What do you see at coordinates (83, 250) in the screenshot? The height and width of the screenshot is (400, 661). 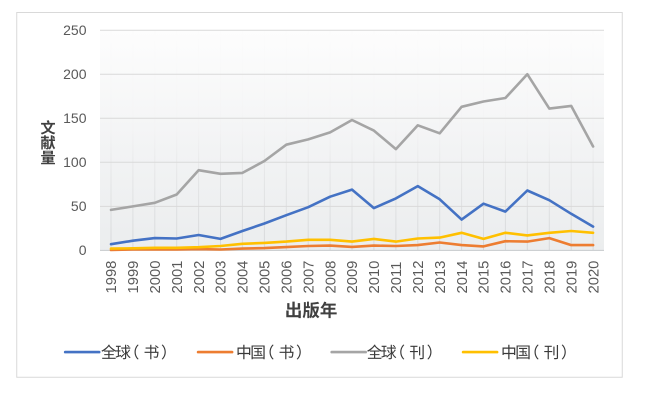 I see `svg-text: 0` at bounding box center [83, 250].